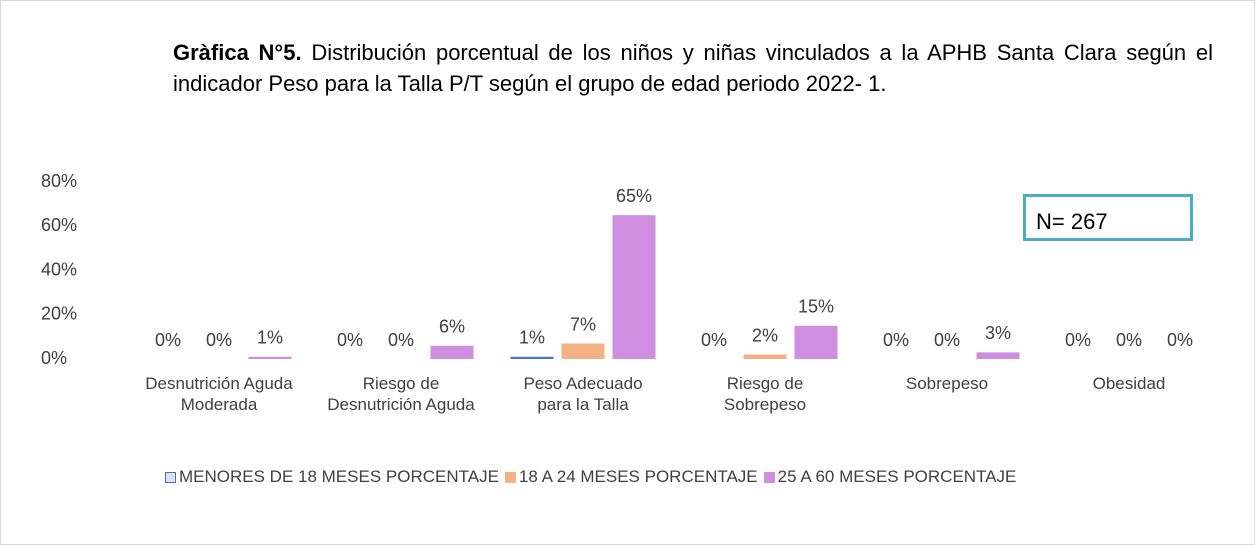 This screenshot has width=1255, height=545. Describe the element at coordinates (339, 476) in the screenshot. I see `legend-label: MENORES DE 18 MESES PORCENTAJE` at that location.